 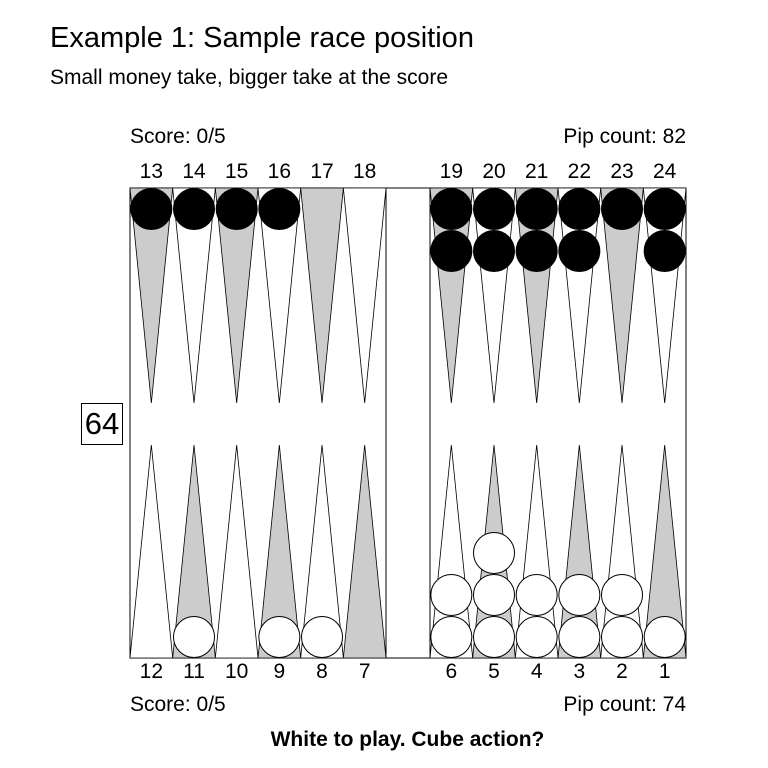 What do you see at coordinates (194, 171) in the screenshot?
I see `point-label-14: 14` at bounding box center [194, 171].